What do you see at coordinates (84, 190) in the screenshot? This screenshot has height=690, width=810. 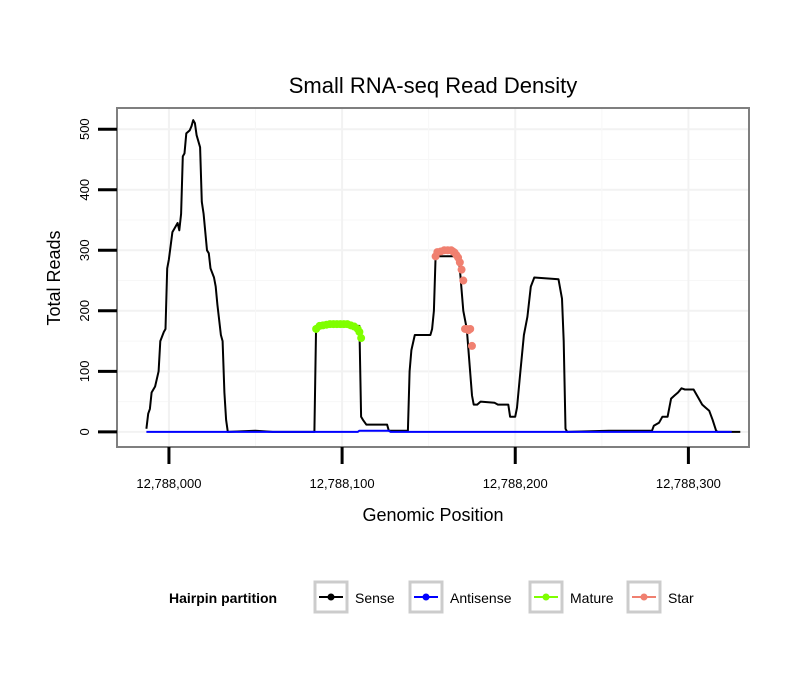 I see `y-tick-label: 400` at bounding box center [84, 190].